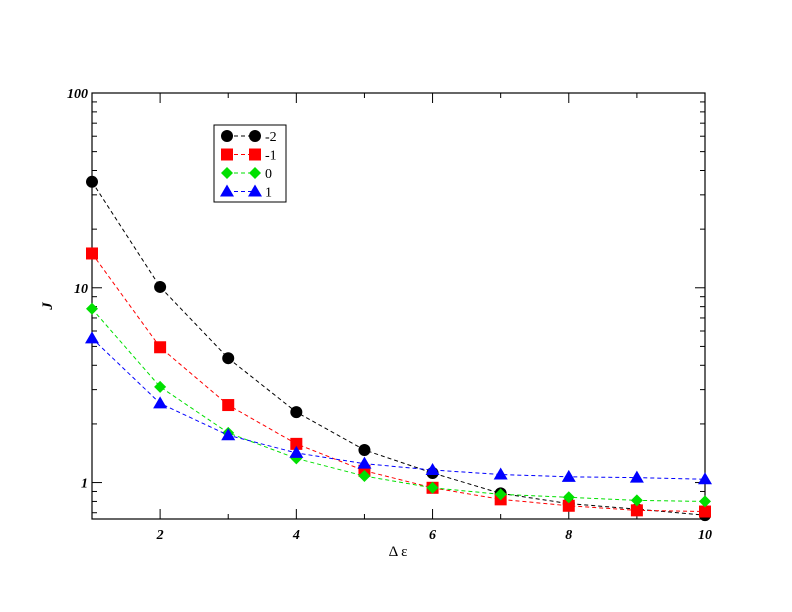  Describe the element at coordinates (271, 156) in the screenshot. I see `legend-label: -1` at that location.